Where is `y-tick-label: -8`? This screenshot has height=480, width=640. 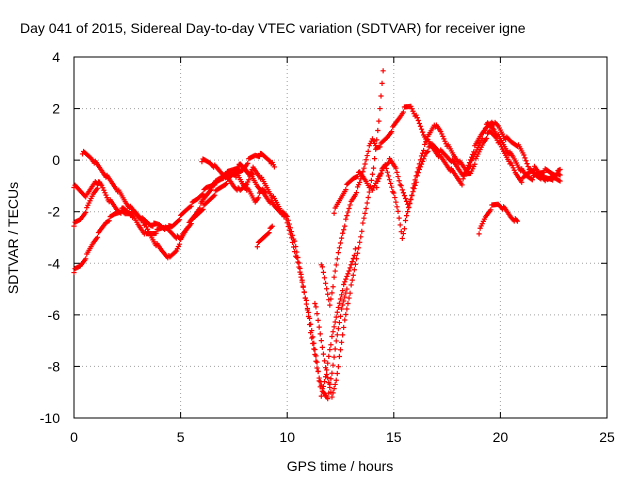 y-tick-label: -8 is located at coordinates (54, 366).